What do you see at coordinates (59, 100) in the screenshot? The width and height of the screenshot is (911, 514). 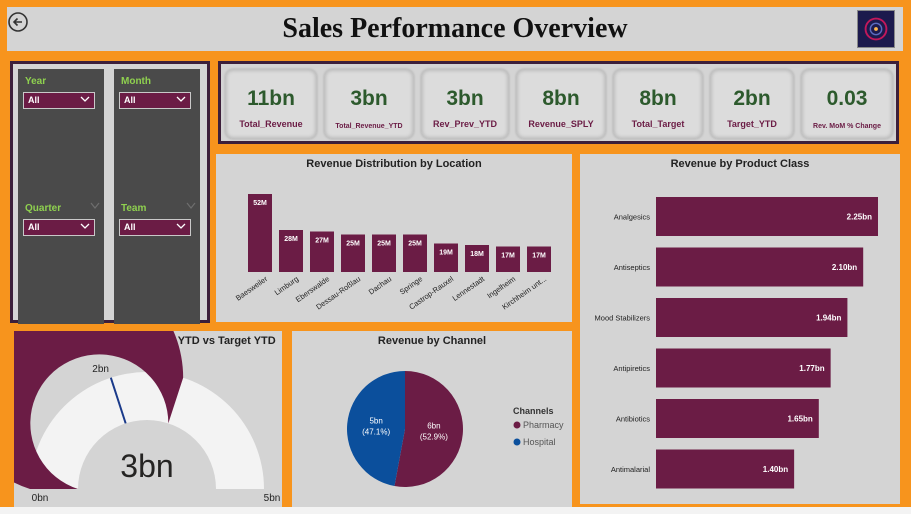 I see `year-dropdown: All` at bounding box center [59, 100].